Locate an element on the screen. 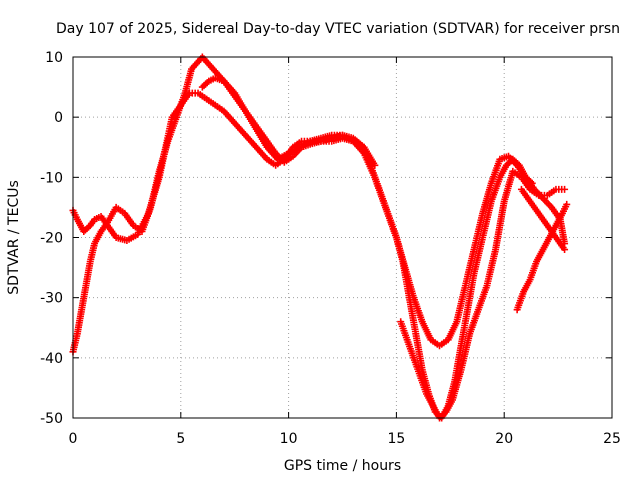 This screenshot has height=480, width=640. y-tick-label: 0 is located at coordinates (58, 118).